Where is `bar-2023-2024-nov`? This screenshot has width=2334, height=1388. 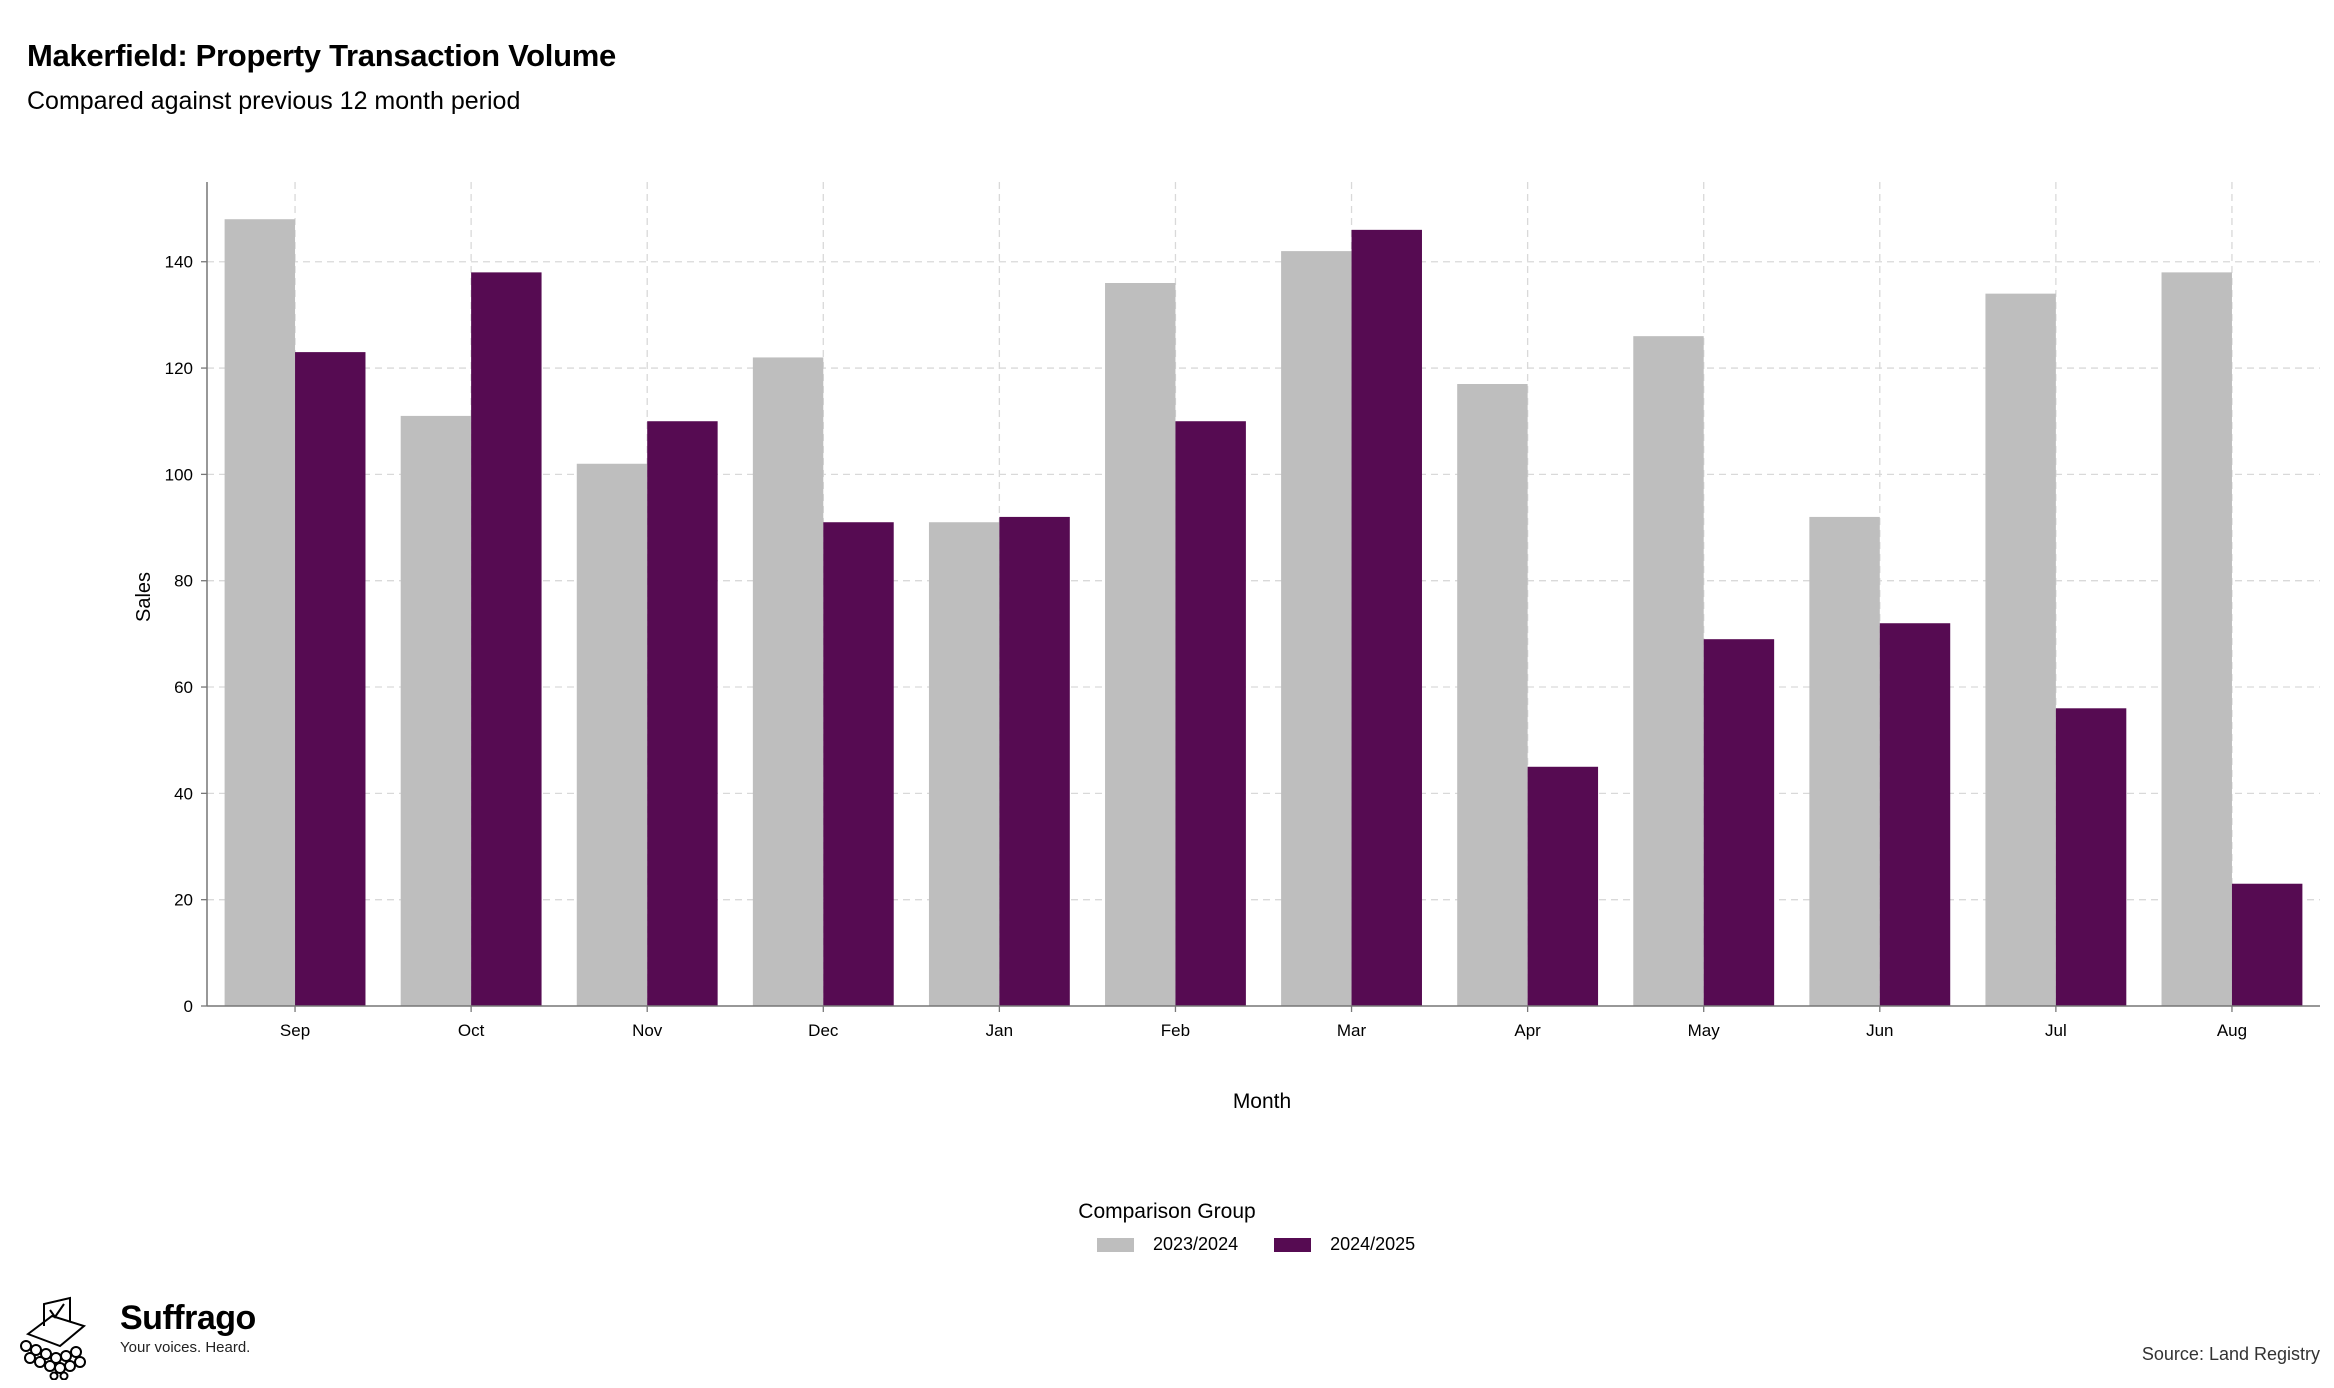 bar-2023-2024-nov is located at coordinates (612, 734).